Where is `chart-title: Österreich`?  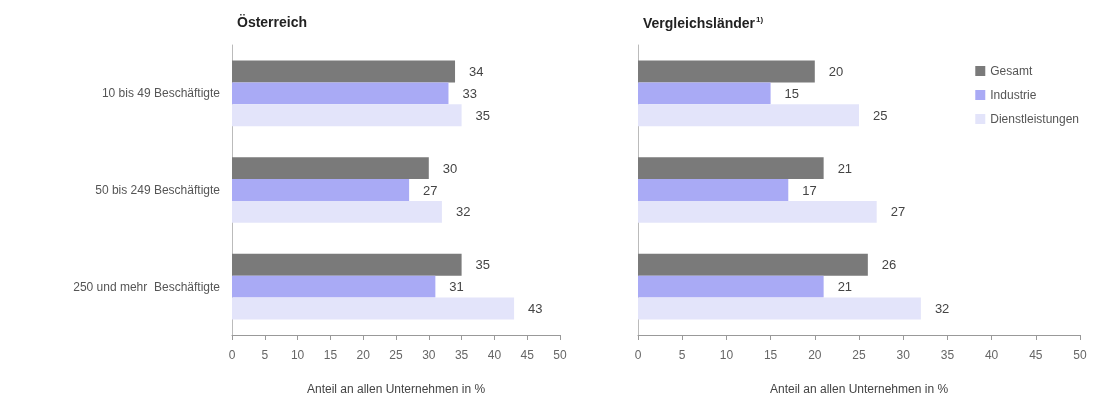
chart-title: Österreich is located at coordinates (272, 22).